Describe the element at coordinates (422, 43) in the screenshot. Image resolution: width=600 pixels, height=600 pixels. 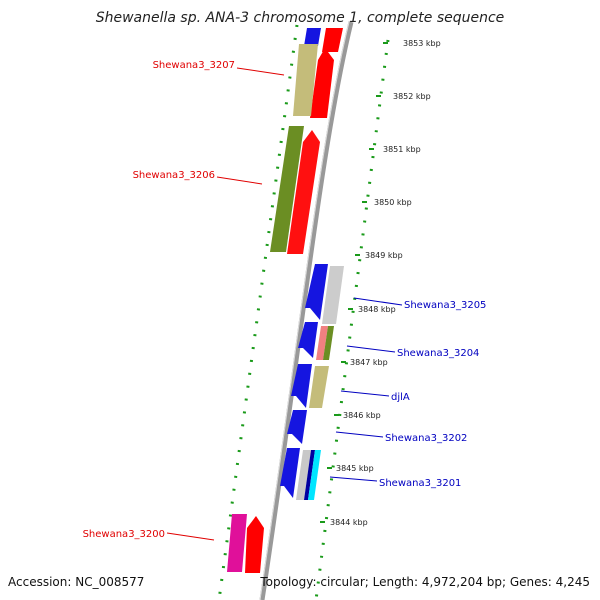
I see `svg-text: 3853 kbp` at that location.